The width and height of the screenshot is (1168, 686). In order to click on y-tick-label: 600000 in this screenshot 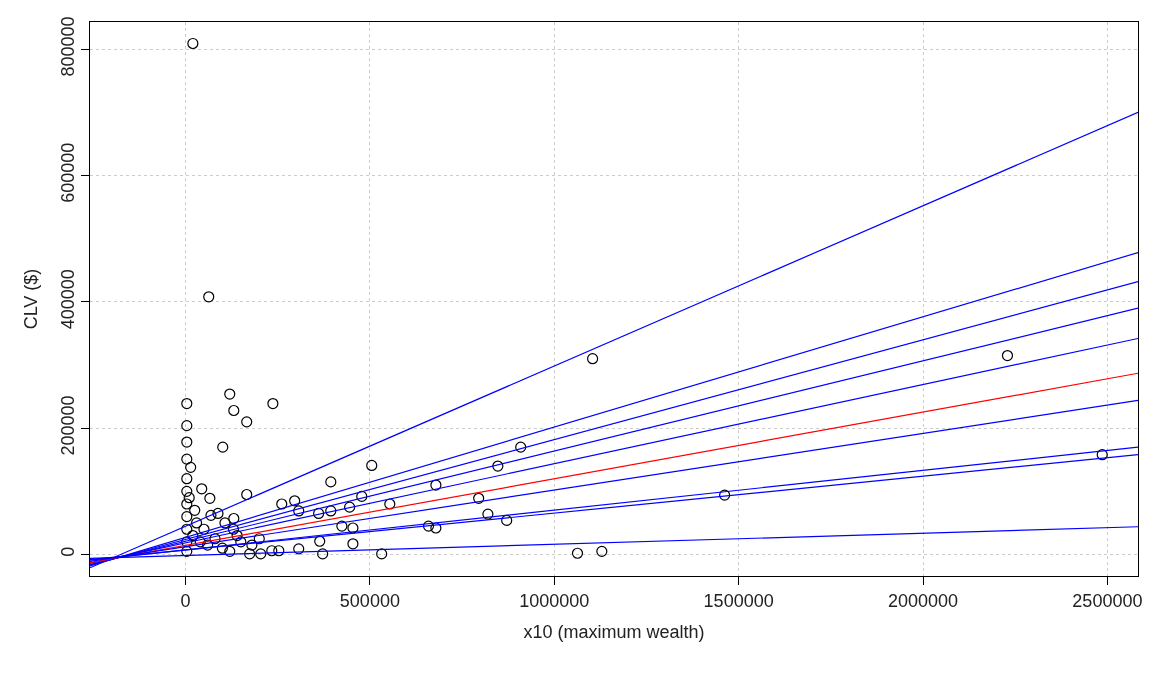, I will do `click(67, 172)`.